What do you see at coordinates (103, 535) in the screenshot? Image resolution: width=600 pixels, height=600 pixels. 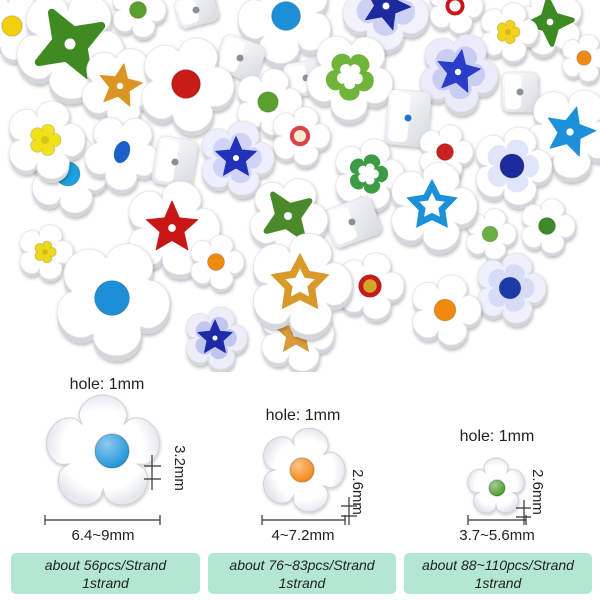 I see `diameter-label-large: 6.4~9mm` at bounding box center [103, 535].